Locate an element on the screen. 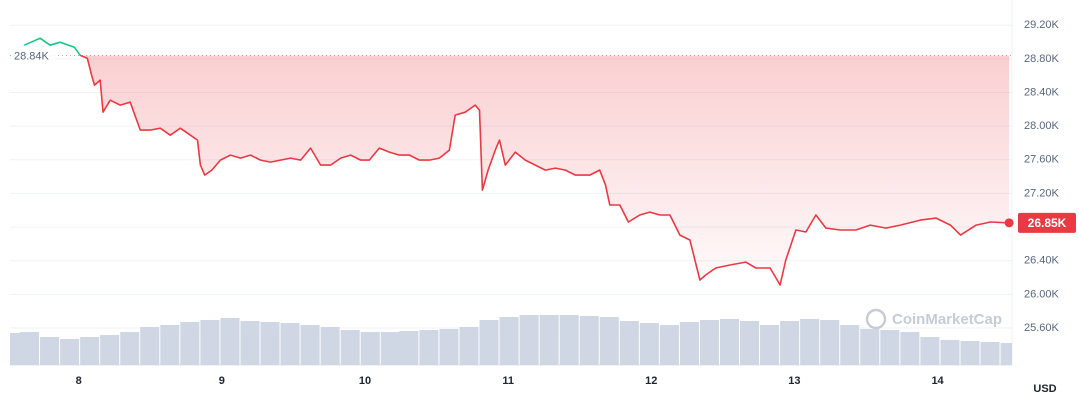 The width and height of the screenshot is (1079, 401). x-tick-label: 14 is located at coordinates (937, 381).